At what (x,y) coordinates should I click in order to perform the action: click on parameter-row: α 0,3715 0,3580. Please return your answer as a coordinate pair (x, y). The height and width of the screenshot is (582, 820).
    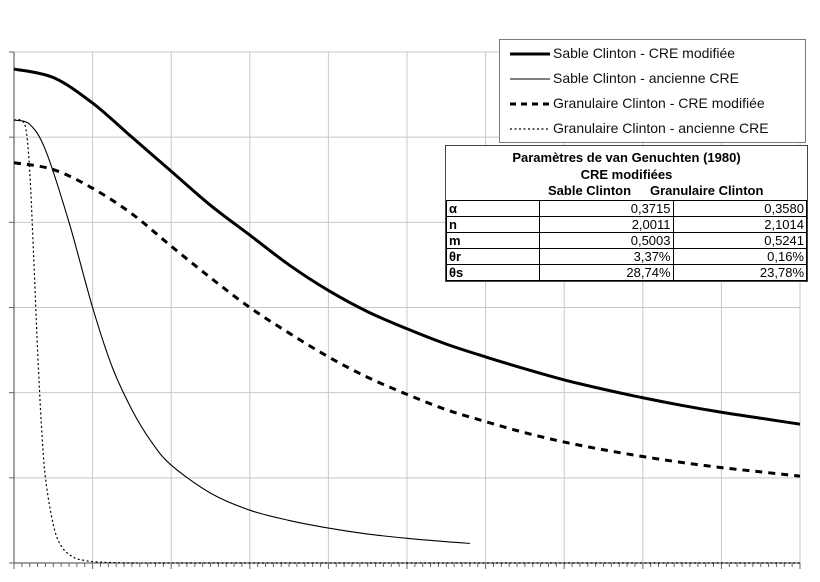
    Looking at the image, I should click on (626, 208).